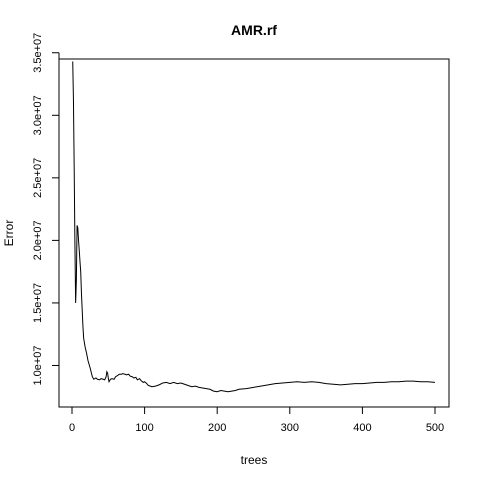 The width and height of the screenshot is (480, 480). I want to click on x-tick-label: 300, so click(290, 428).